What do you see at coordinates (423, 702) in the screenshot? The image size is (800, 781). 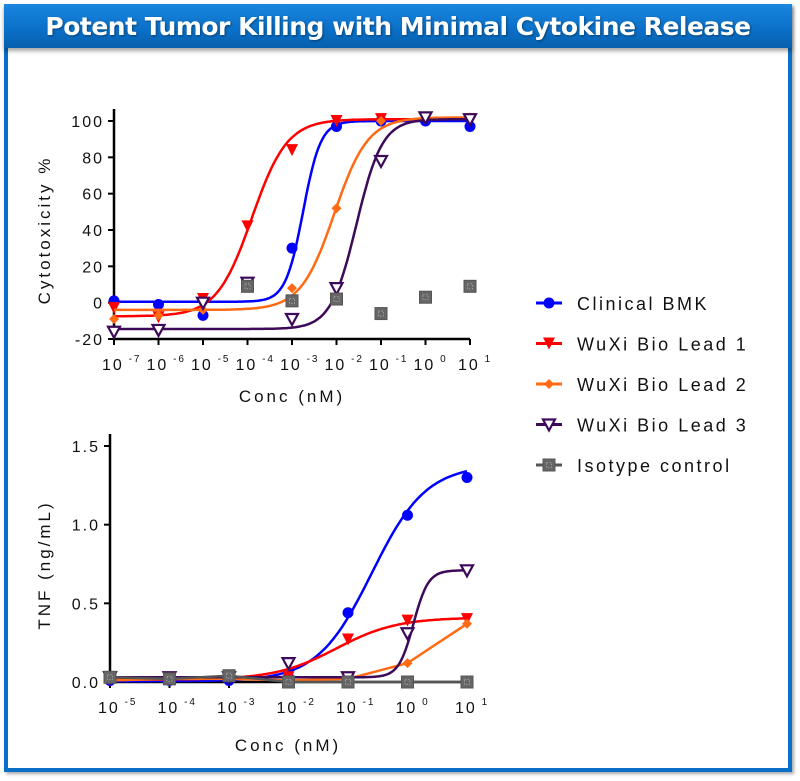 I see `x-tick-exponent: 0` at bounding box center [423, 702].